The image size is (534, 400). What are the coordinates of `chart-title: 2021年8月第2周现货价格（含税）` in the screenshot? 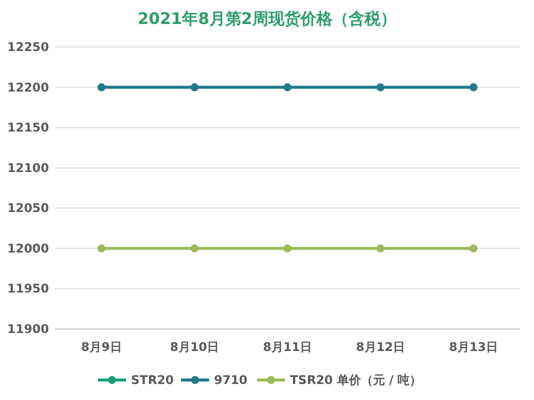 It's located at (267, 18).